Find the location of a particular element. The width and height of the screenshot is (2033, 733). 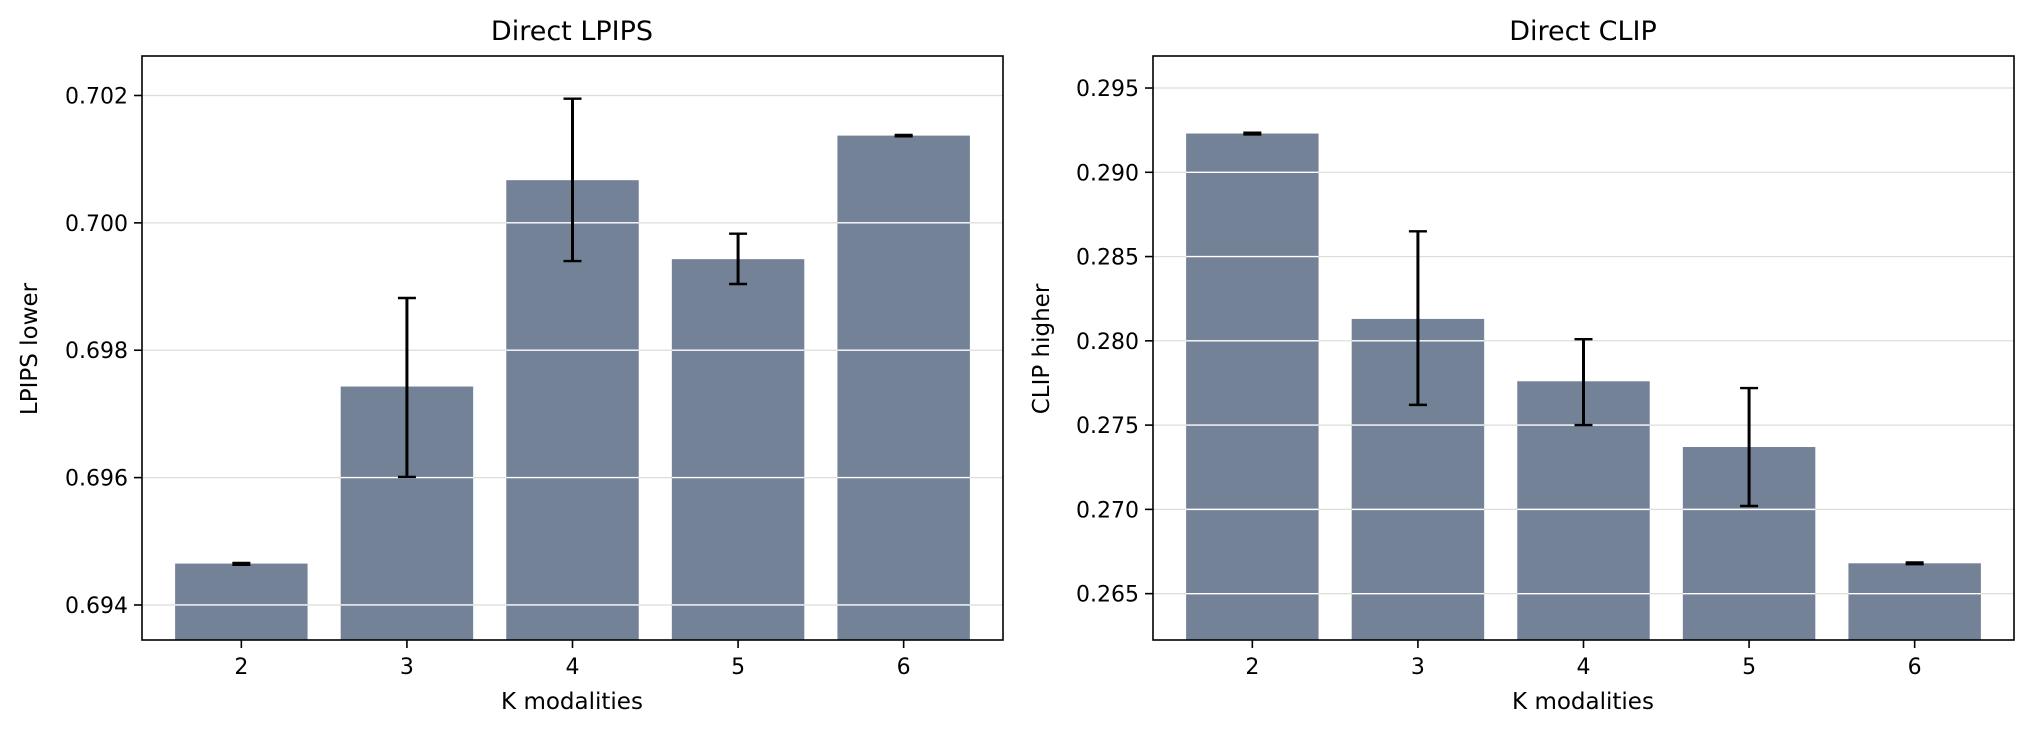

chart-title: Direct LPIPS is located at coordinates (572, 31).